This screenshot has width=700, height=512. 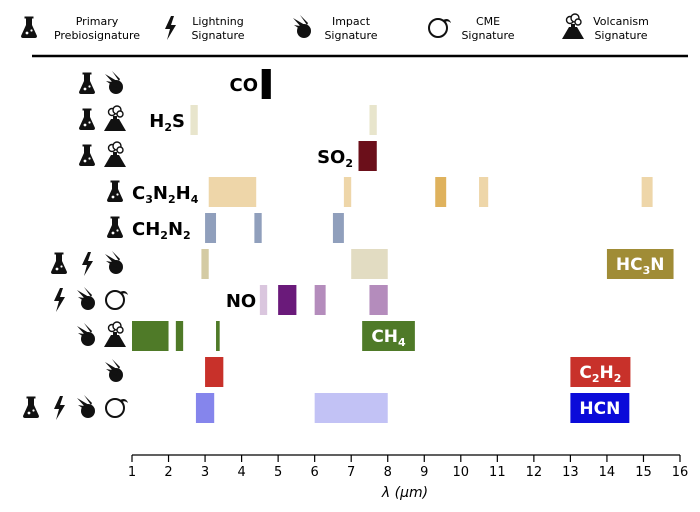 What do you see at coordinates (97, 21) in the screenshot?
I see `legend-label: Primary` at bounding box center [97, 21].